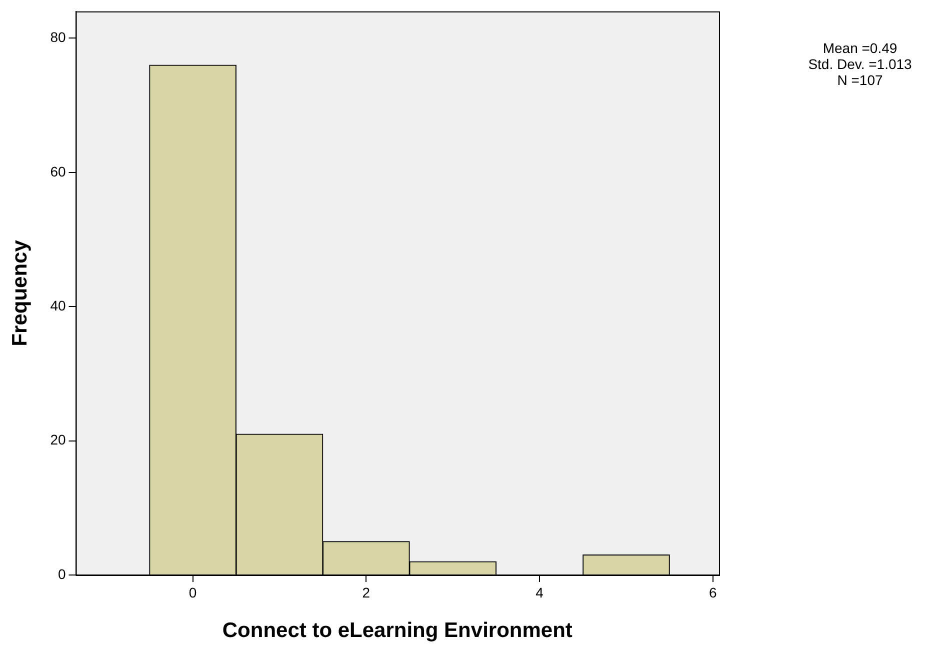 This screenshot has width=939, height=656. I want to click on x-tick-label: 6, so click(713, 592).